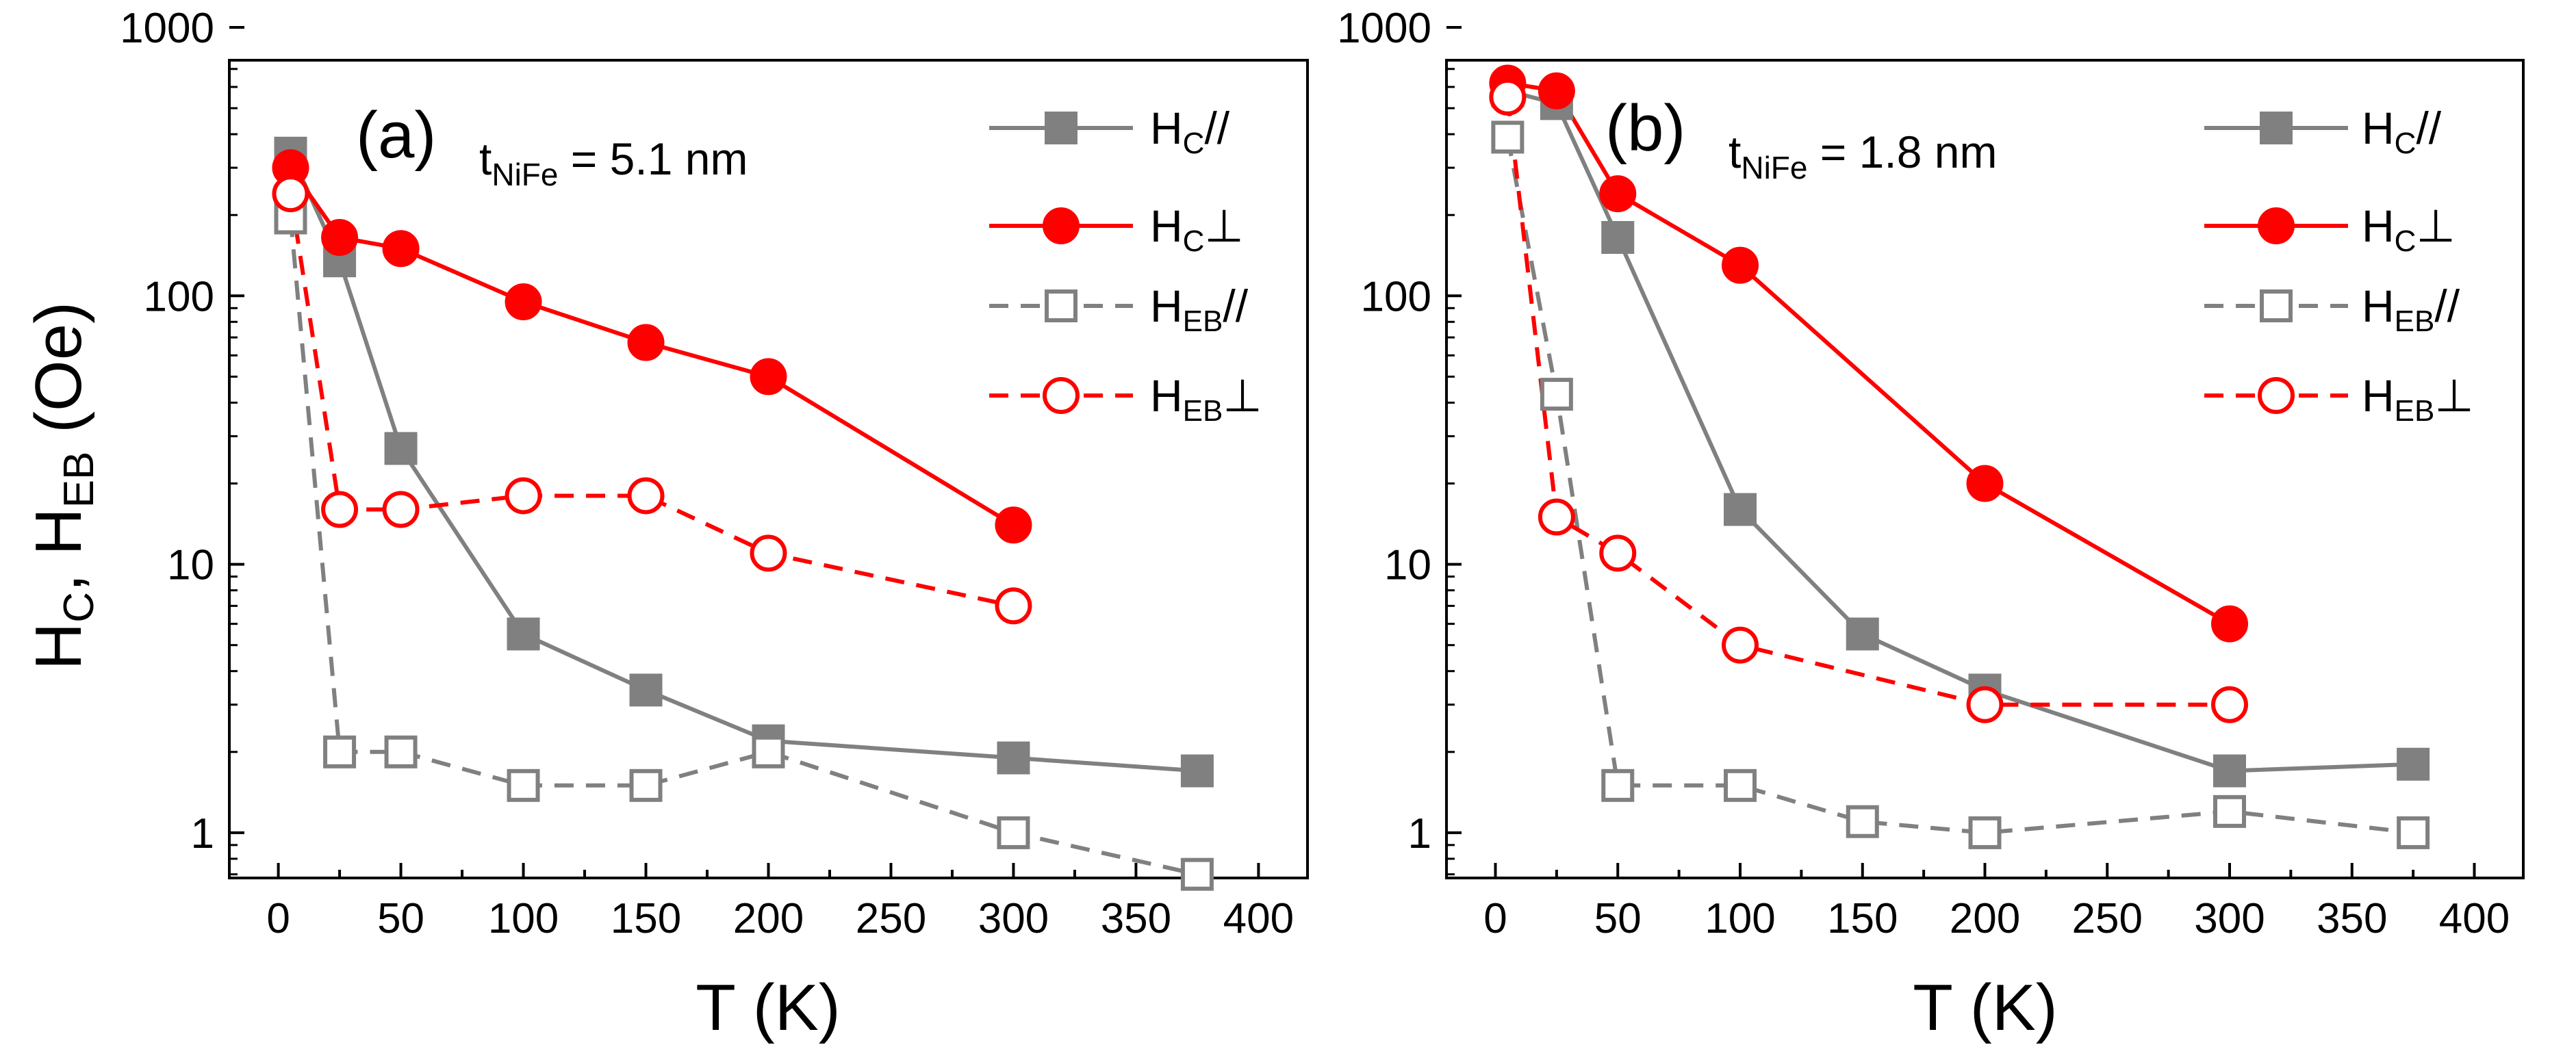  Describe the element at coordinates (59, 646) in the screenshot. I see `y-label-h1: H` at that location.